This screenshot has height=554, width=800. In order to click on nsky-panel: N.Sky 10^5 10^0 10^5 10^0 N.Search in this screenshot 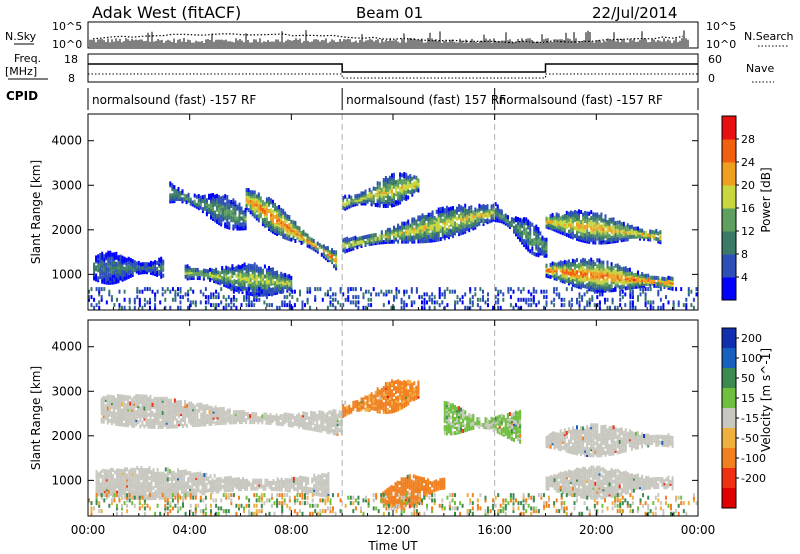, I will do `click(399, 35)`.